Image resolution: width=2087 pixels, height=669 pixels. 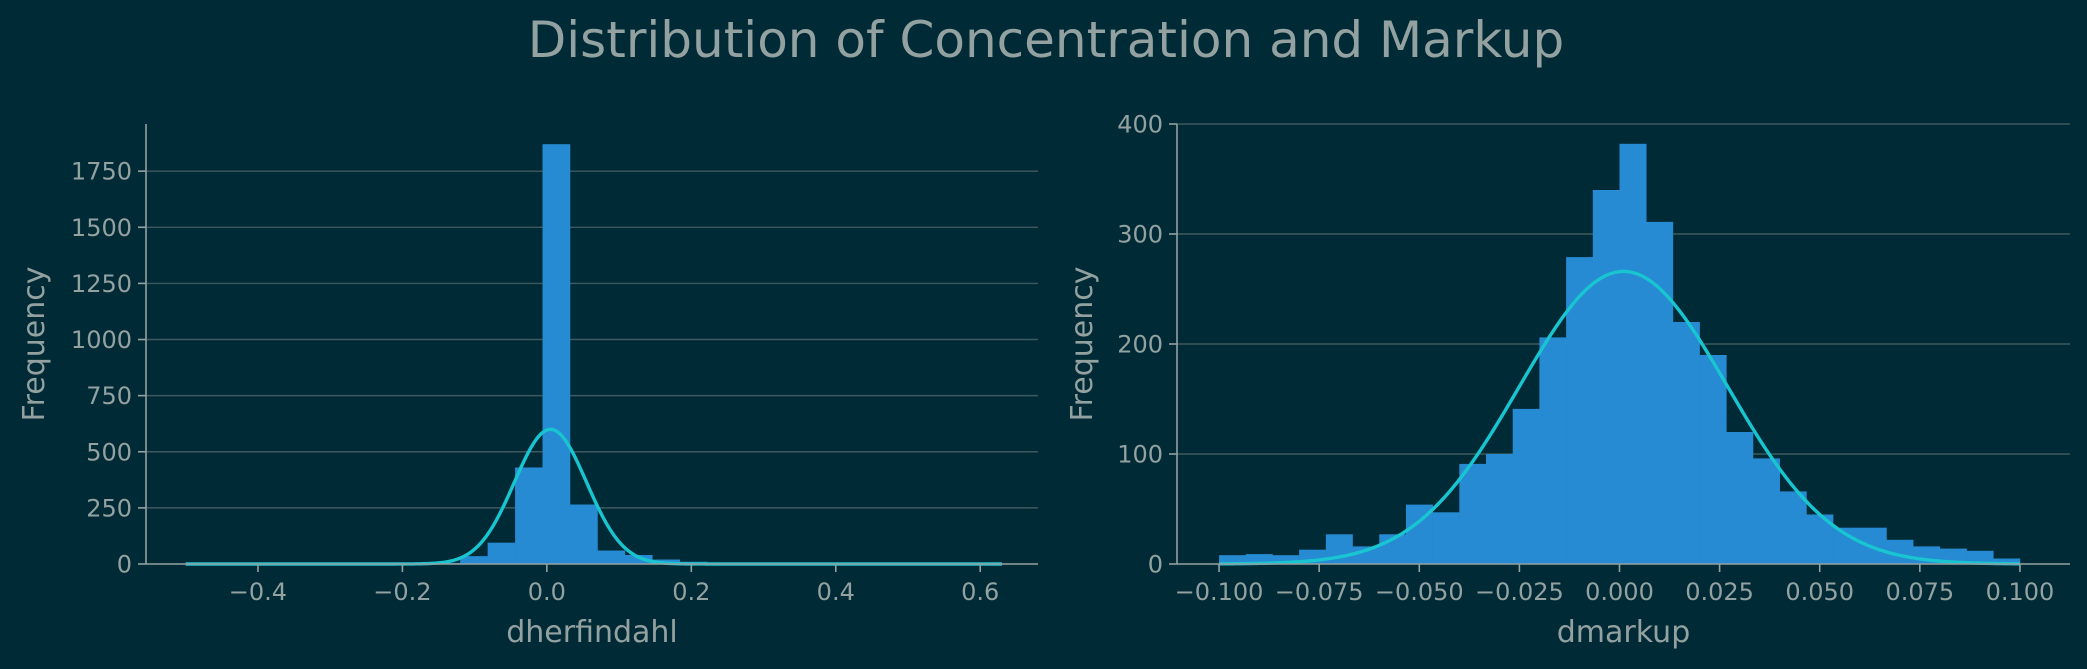 What do you see at coordinates (101, 172) in the screenshot?
I see `y-tick-label: 1750` at bounding box center [101, 172].